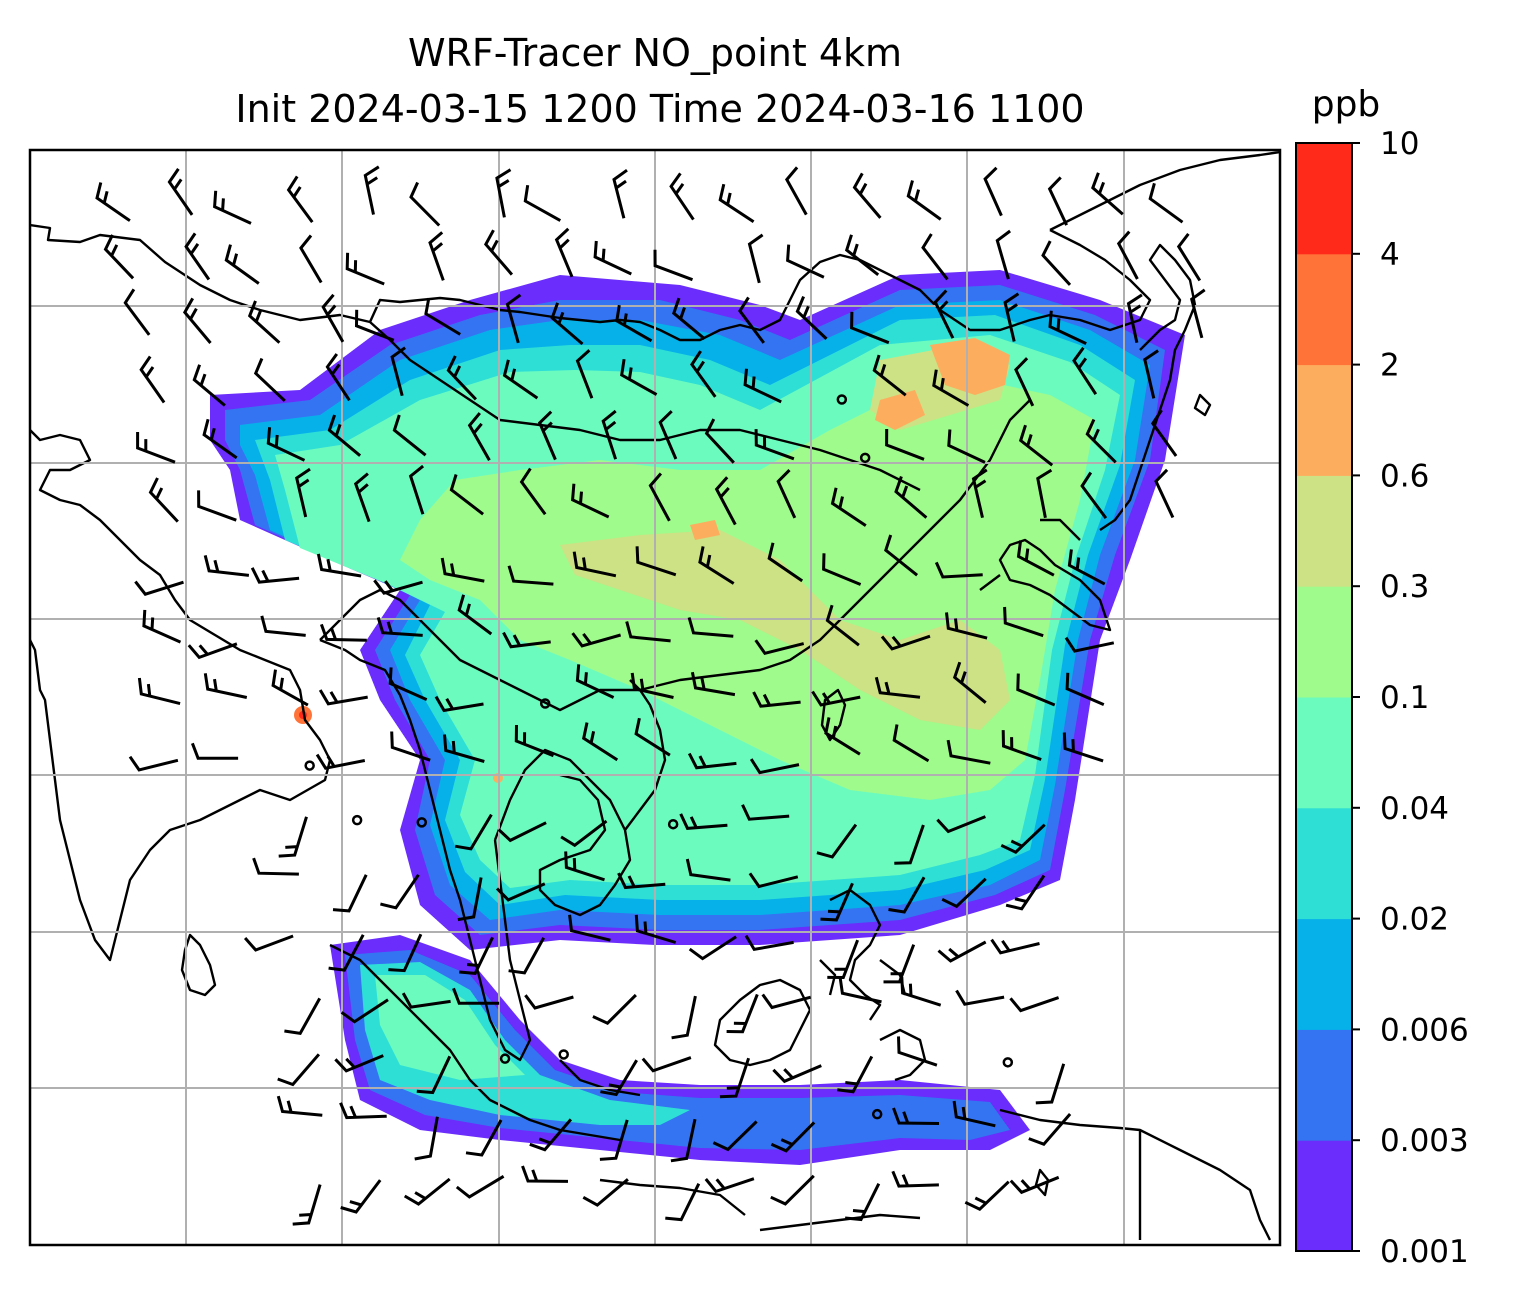  I want to click on colorbar-tick-label: 0.001, so click(1424, 1252).